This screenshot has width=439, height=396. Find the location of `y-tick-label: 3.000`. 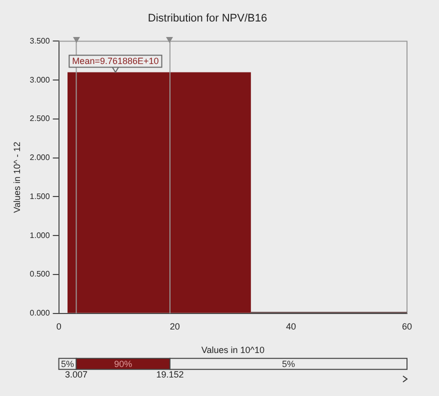

y-tick-label: 3.000 is located at coordinates (40, 79).